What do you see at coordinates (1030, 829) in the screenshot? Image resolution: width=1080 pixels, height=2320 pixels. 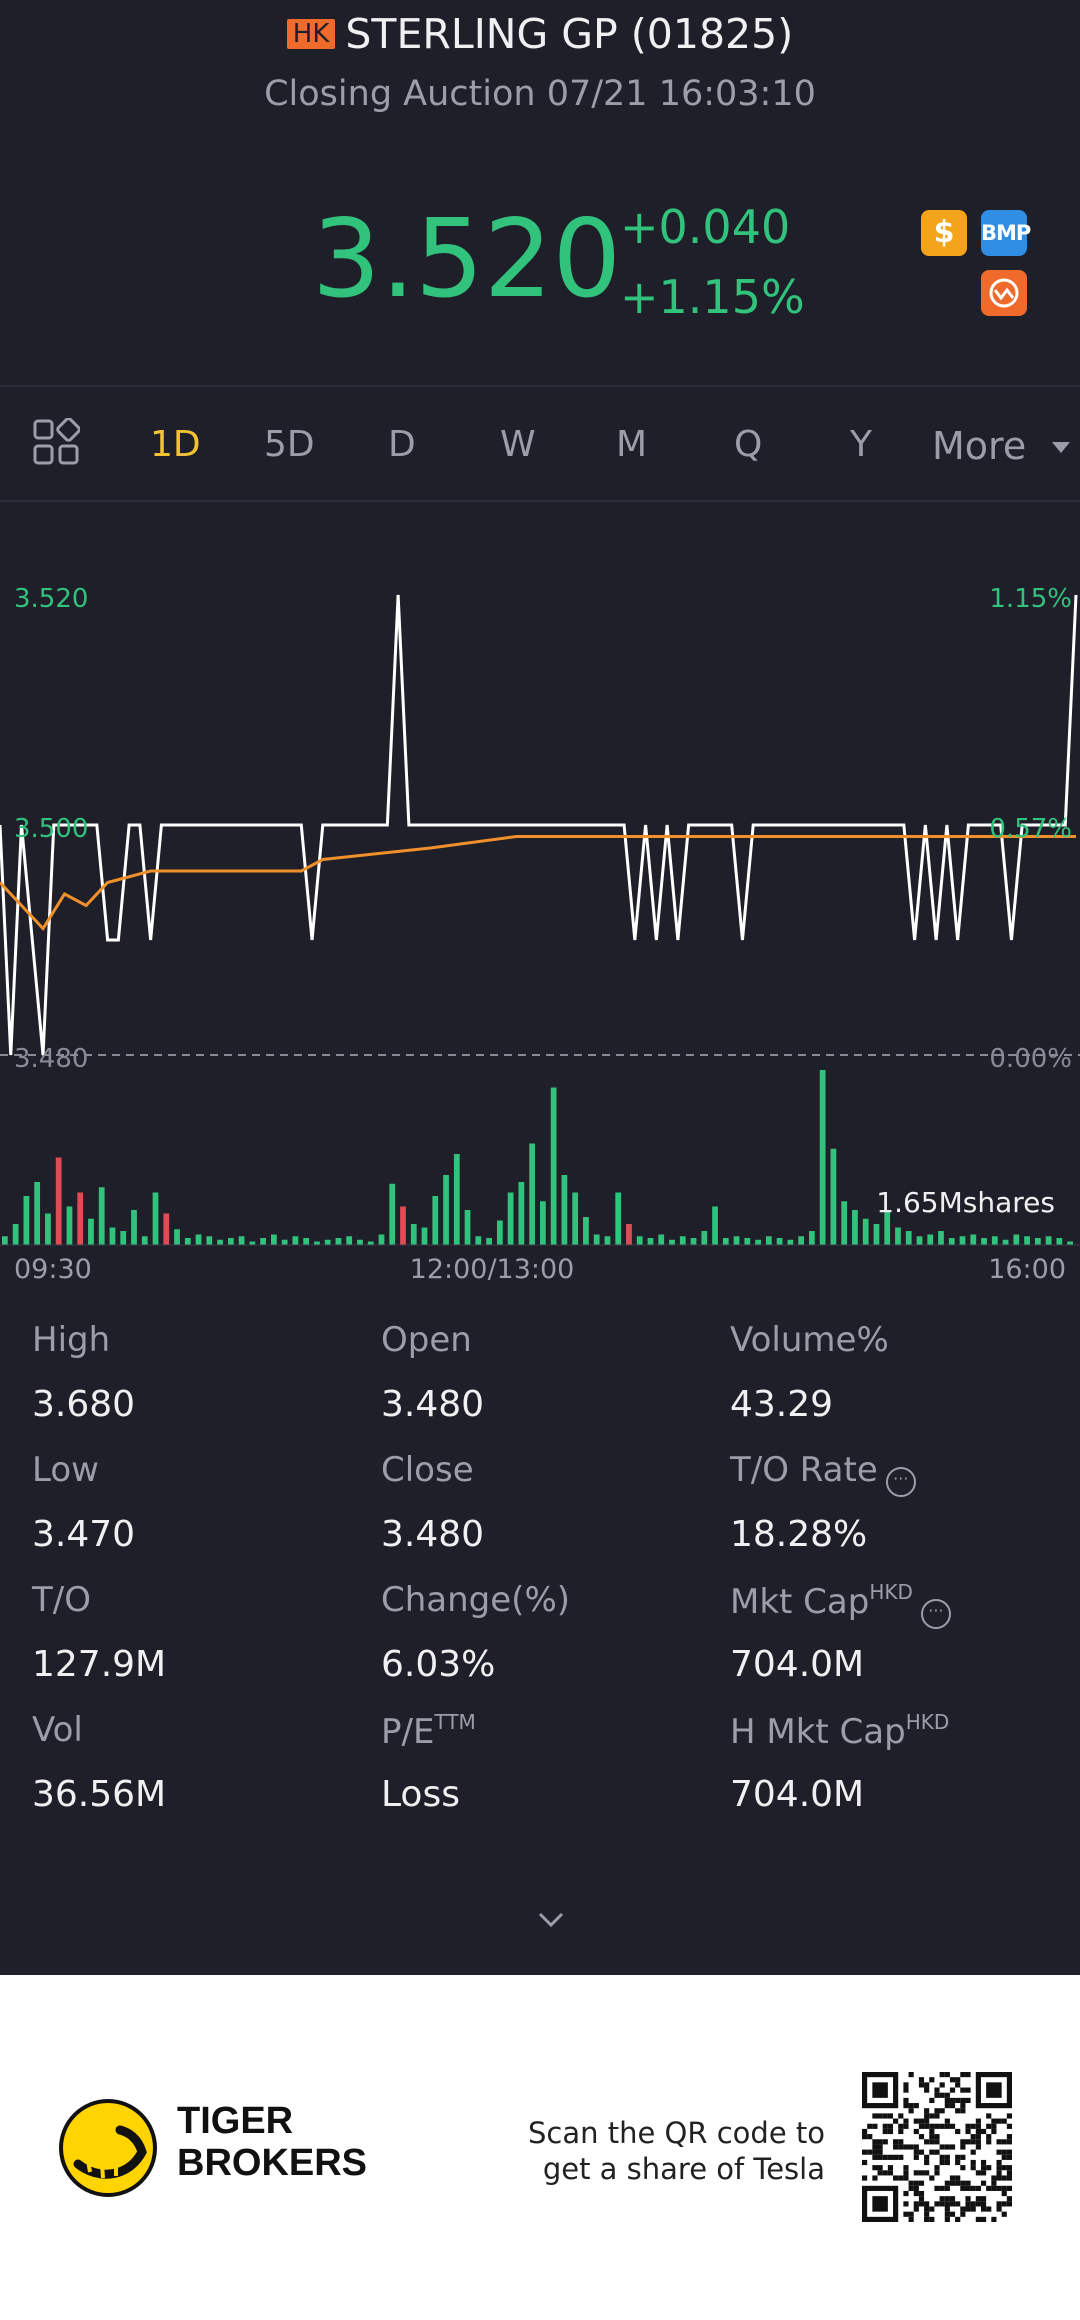 I see `y-label-right: 0.57%` at bounding box center [1030, 829].